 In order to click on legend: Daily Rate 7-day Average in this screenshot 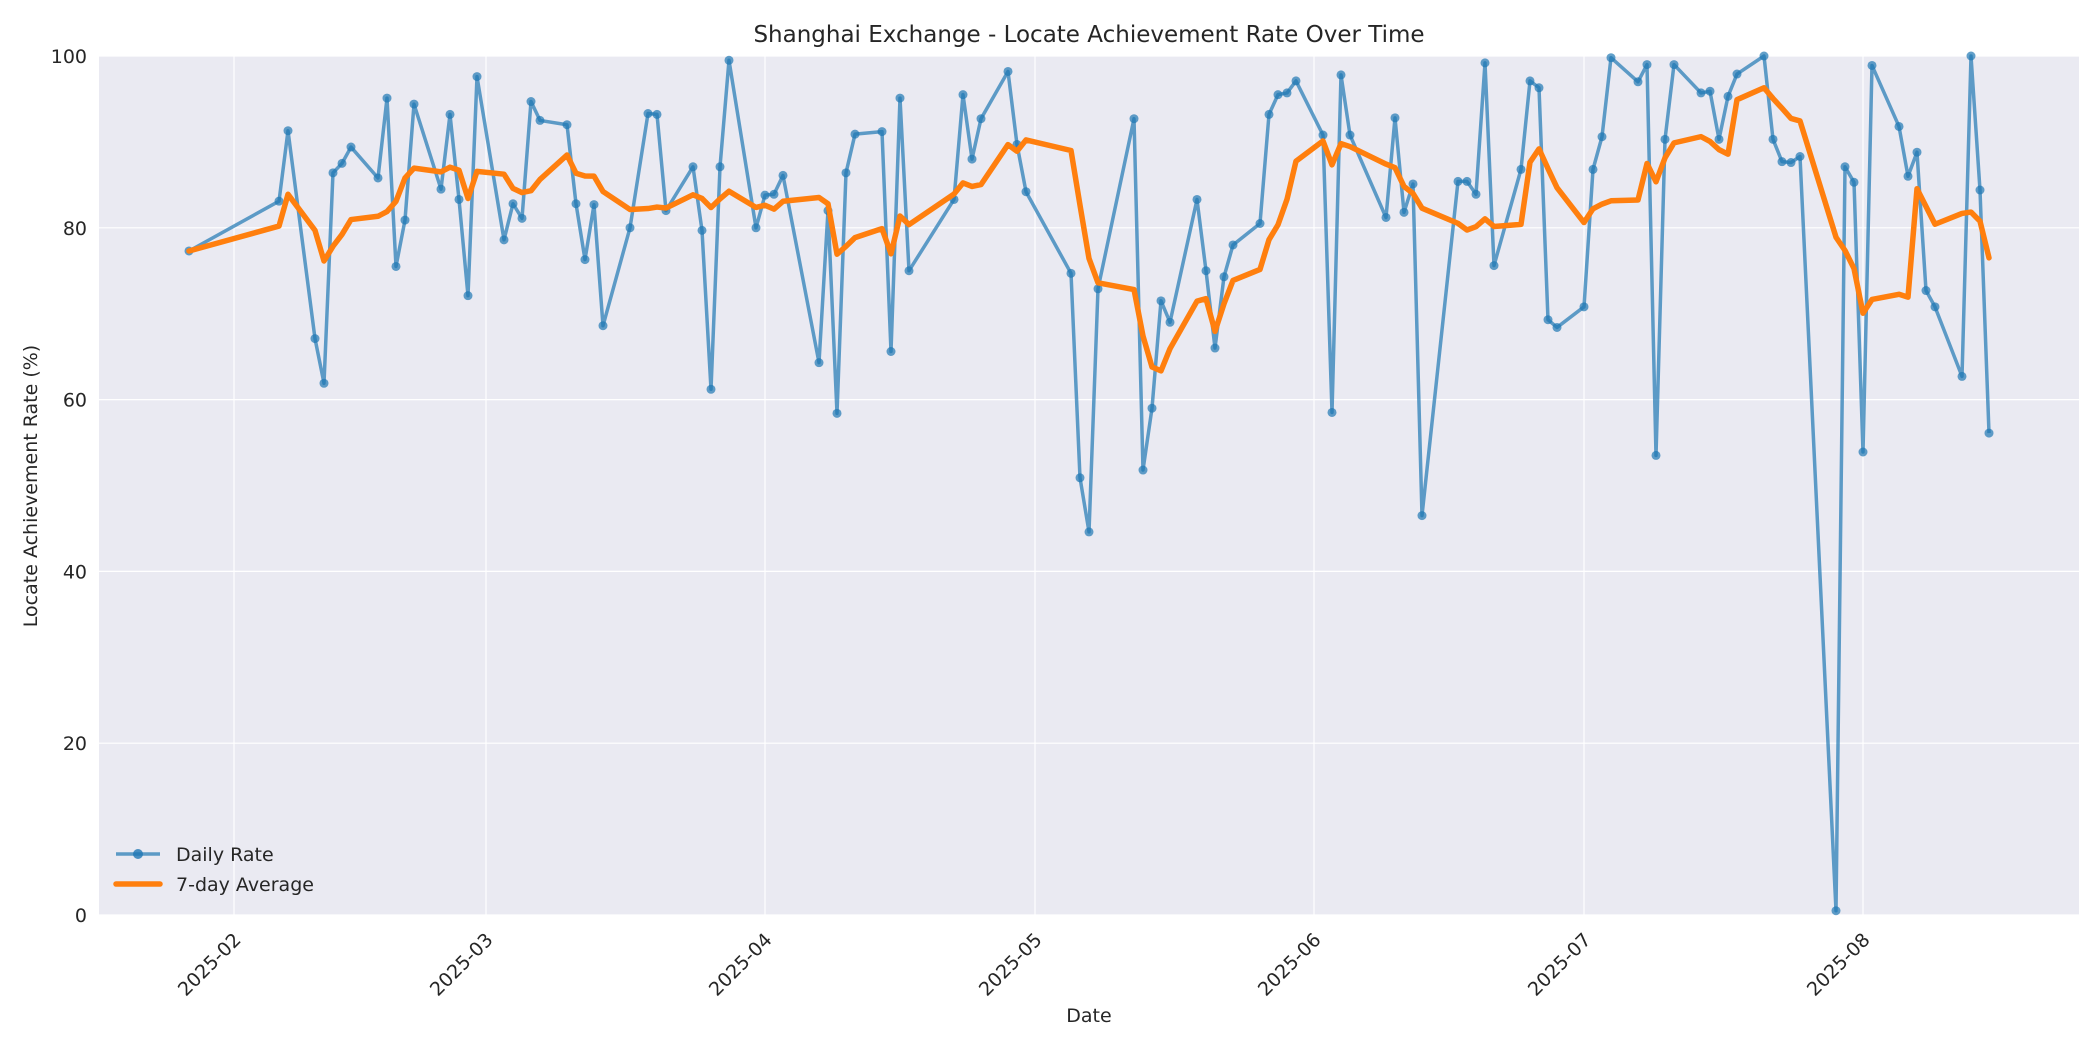, I will do `click(213, 870)`.